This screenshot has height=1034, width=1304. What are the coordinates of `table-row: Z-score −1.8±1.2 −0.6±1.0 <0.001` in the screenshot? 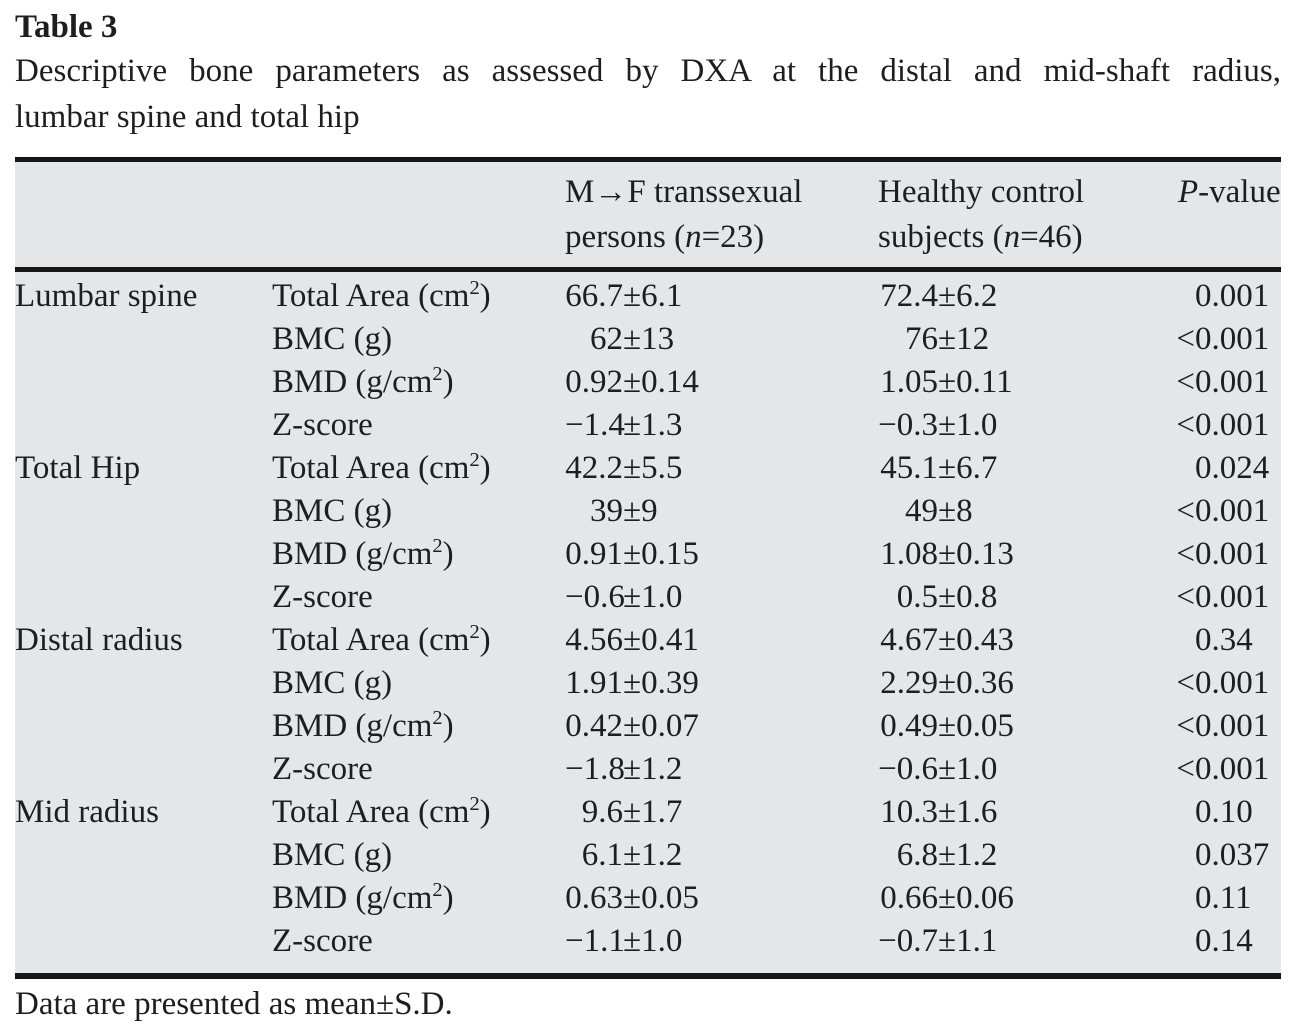 It's located at (648, 769).